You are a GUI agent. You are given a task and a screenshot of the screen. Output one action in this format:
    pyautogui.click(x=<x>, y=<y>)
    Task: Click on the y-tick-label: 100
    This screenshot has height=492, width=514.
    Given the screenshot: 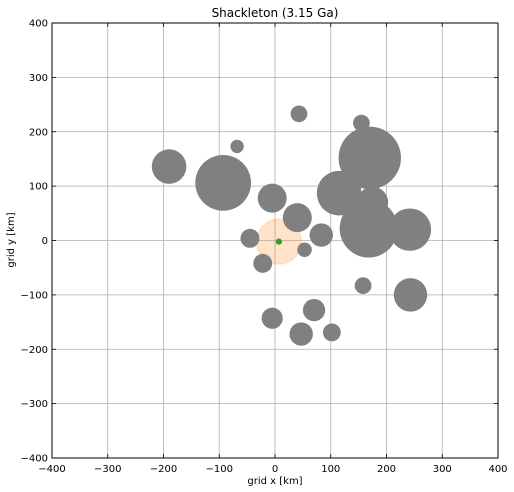 What is the action you would take?
    pyautogui.click(x=38, y=187)
    